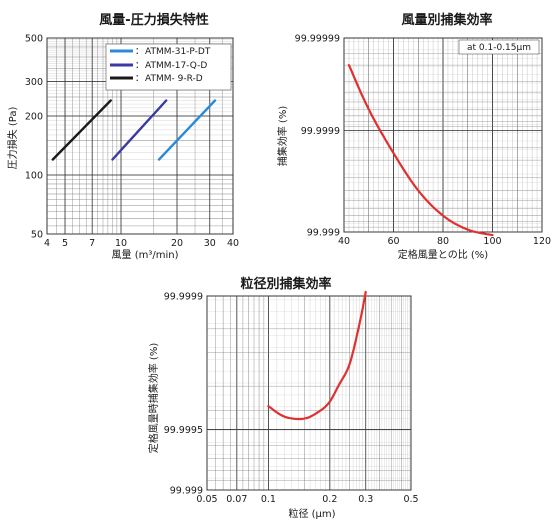  I want to click on tick-label: 99.9995, so click(183, 430).